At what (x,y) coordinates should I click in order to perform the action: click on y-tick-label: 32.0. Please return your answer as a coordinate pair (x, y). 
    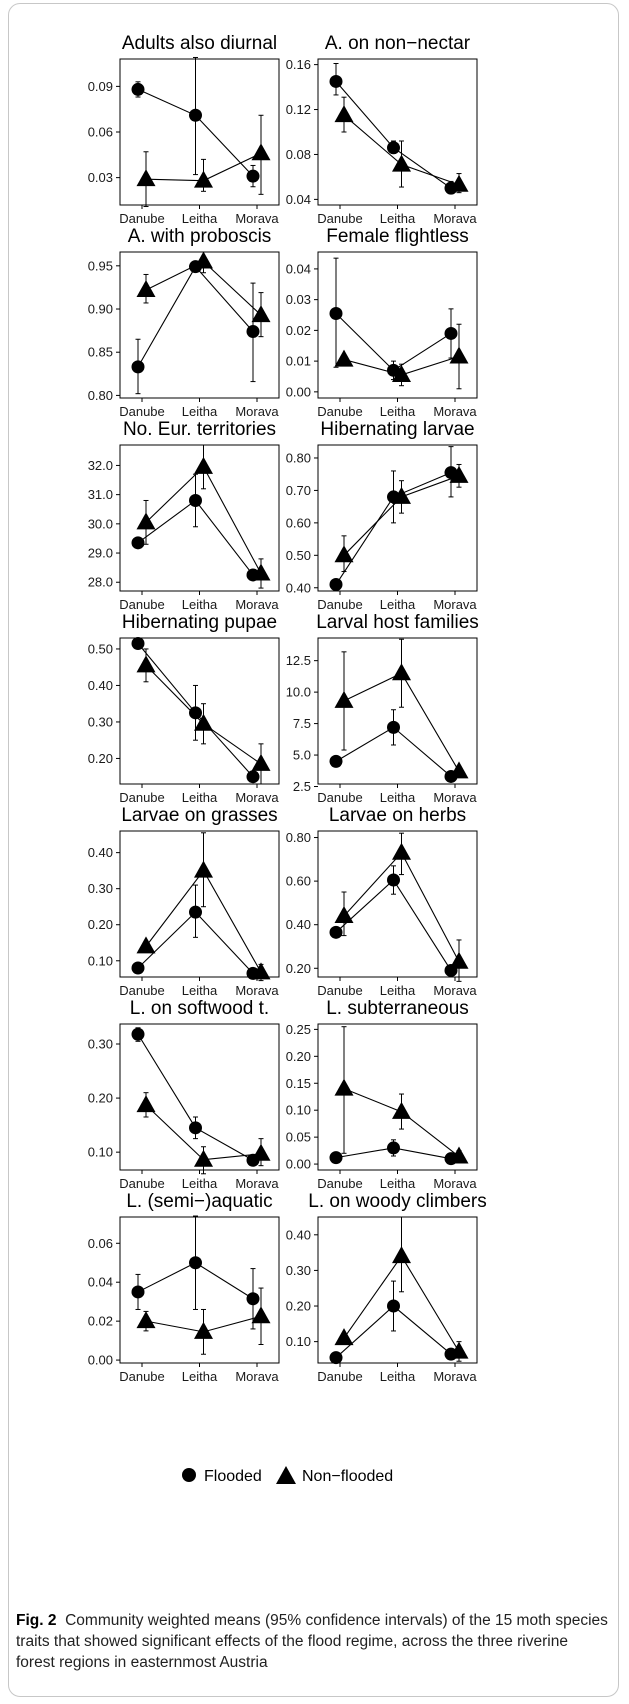
    Looking at the image, I should click on (100, 465).